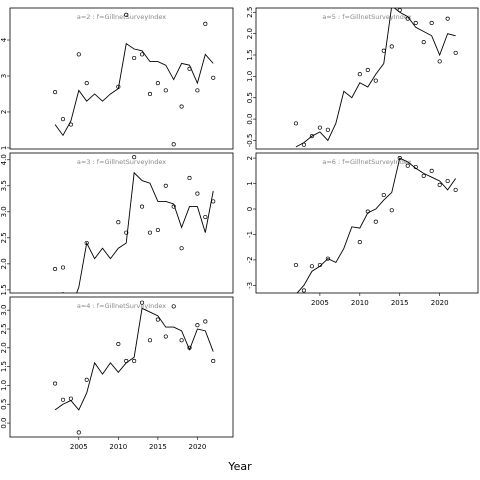 The height and width of the screenshot is (480, 480). What do you see at coordinates (4, 76) in the screenshot?
I see `y-tick-label: 3` at bounding box center [4, 76].